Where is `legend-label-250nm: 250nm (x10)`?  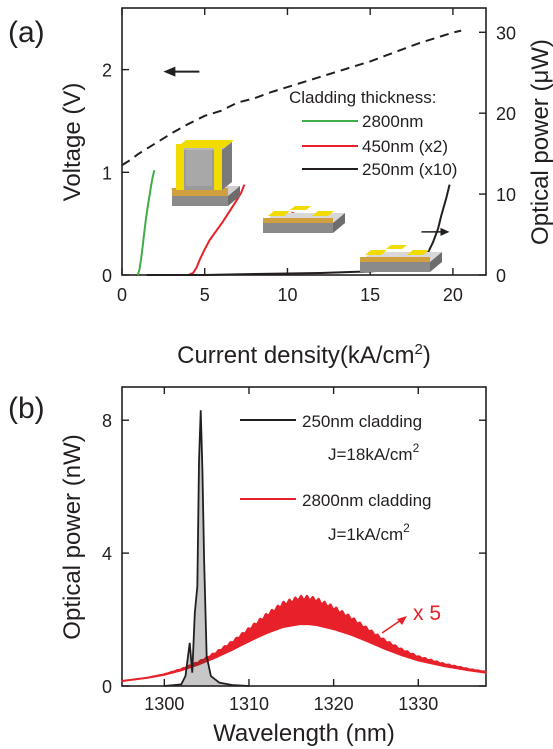
legend-label-250nm: 250nm (x10) is located at coordinates (409, 169).